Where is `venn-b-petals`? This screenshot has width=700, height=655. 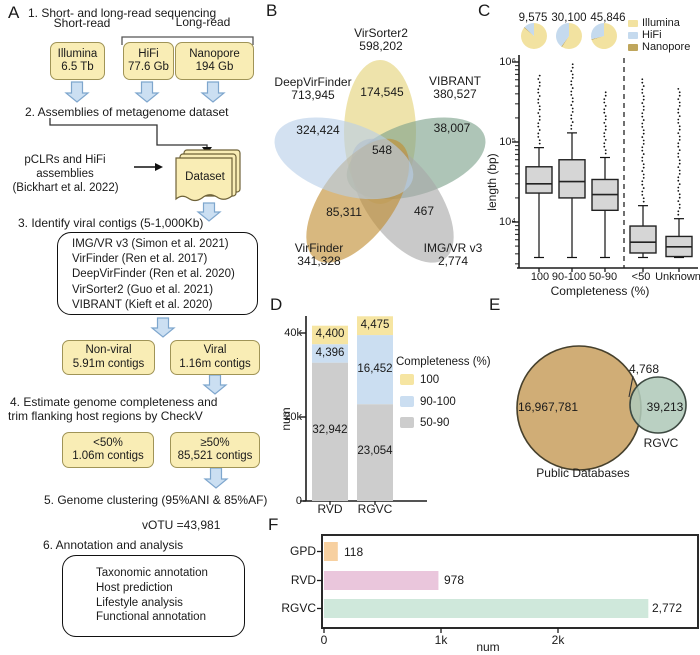
venn-b-petals is located at coordinates (380, 161).